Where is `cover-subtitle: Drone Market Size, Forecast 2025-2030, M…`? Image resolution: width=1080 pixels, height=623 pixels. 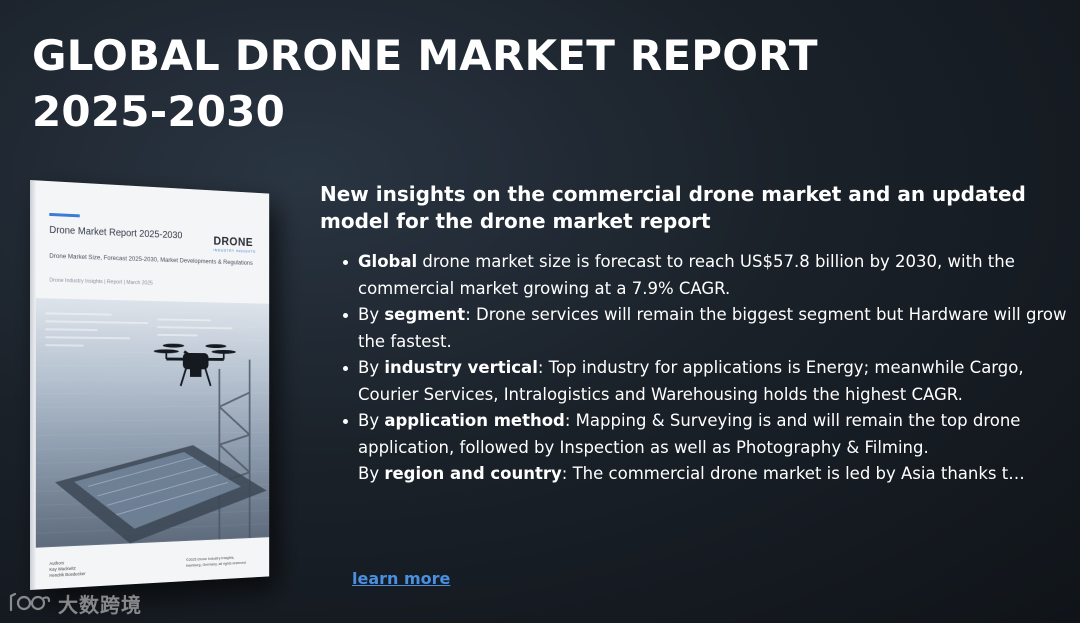
cover-subtitle: Drone Market Size, Forecast 2025-2030, M… is located at coordinates (151, 260).